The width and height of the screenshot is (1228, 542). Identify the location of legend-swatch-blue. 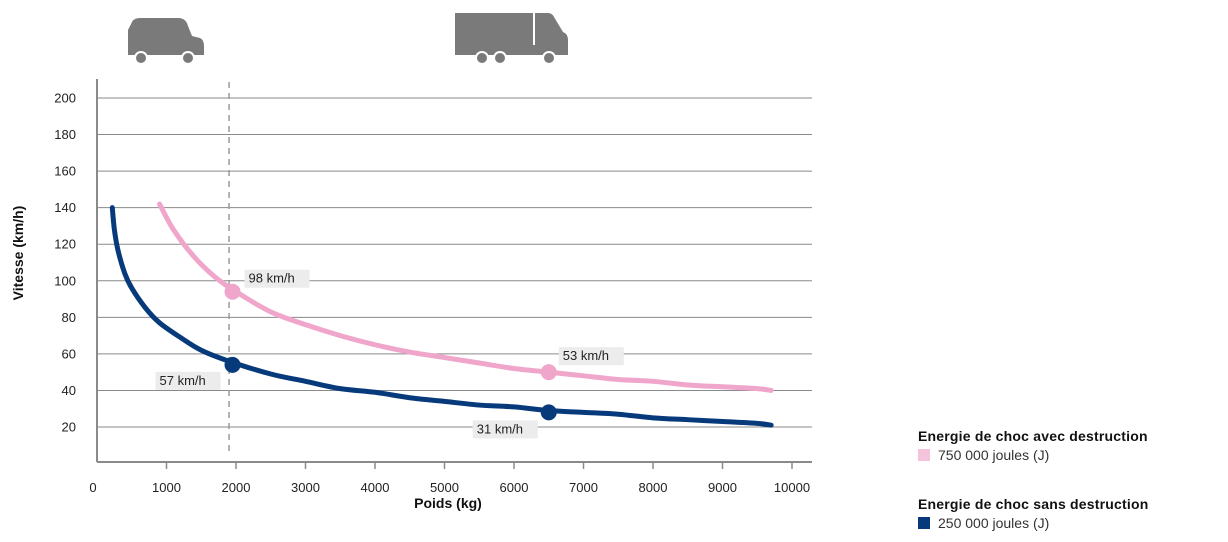
(924, 523).